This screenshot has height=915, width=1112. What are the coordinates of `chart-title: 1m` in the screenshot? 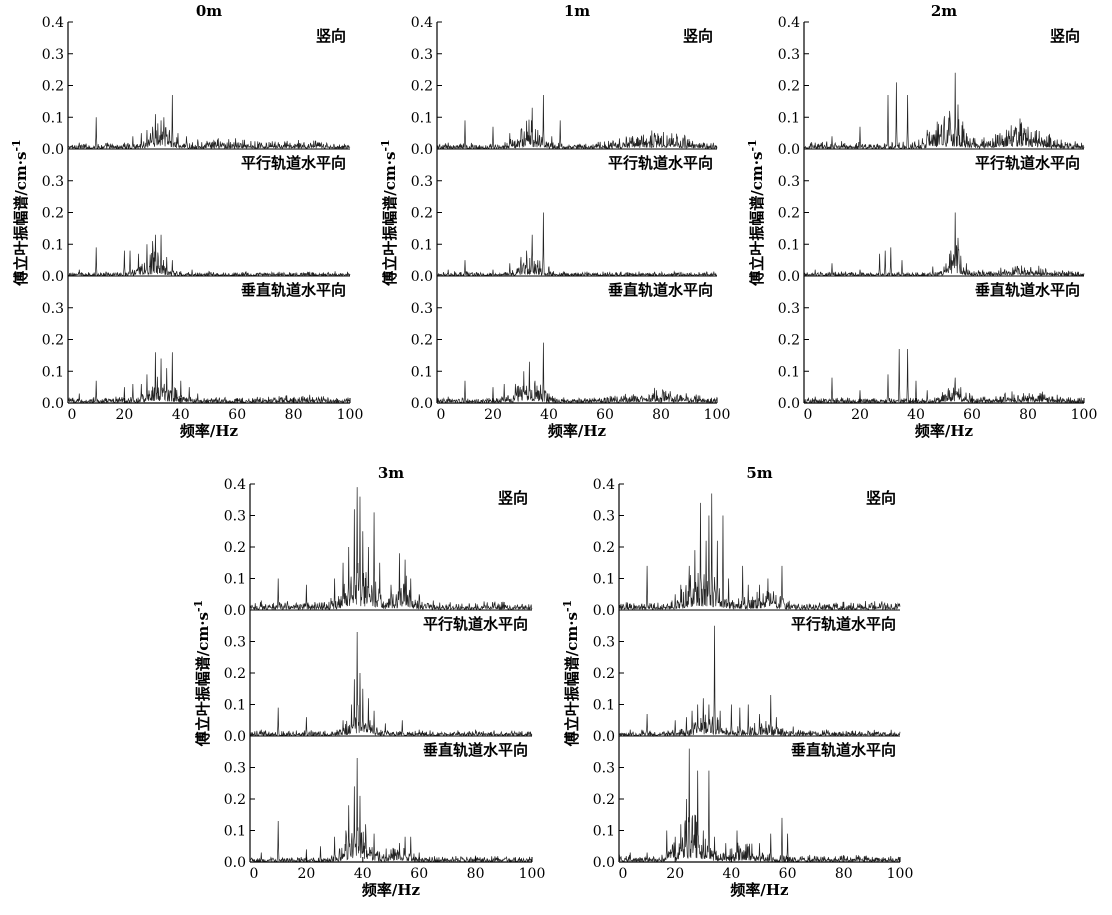 It's located at (577, 11).